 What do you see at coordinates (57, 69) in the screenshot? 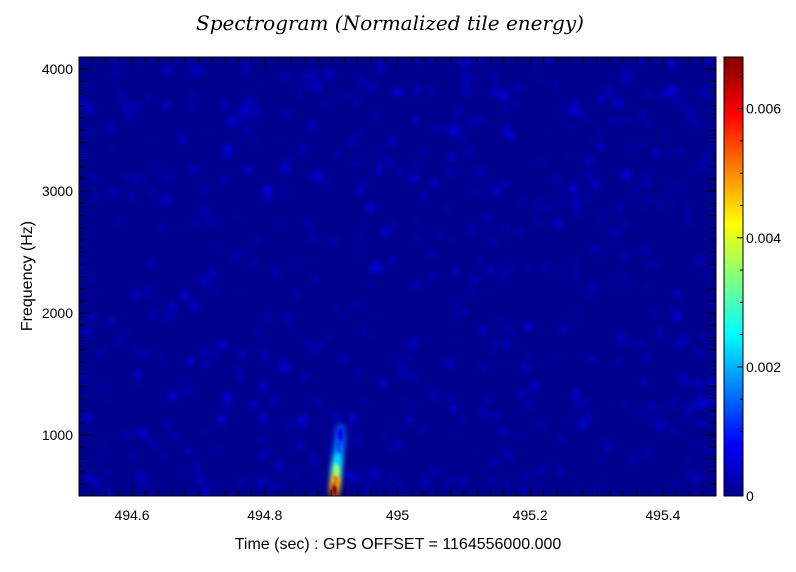
I see `y-tick-label: 4000` at bounding box center [57, 69].